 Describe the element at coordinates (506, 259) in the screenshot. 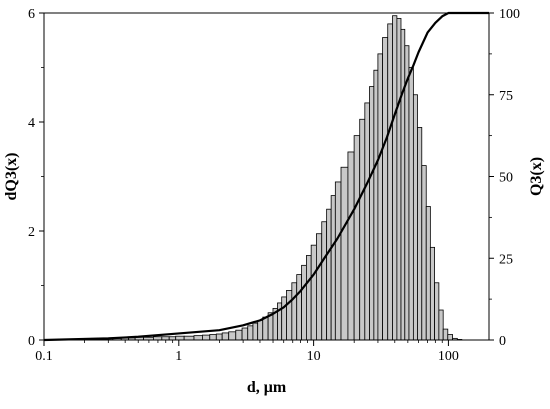

I see `y2-tick-label: 25` at that location.